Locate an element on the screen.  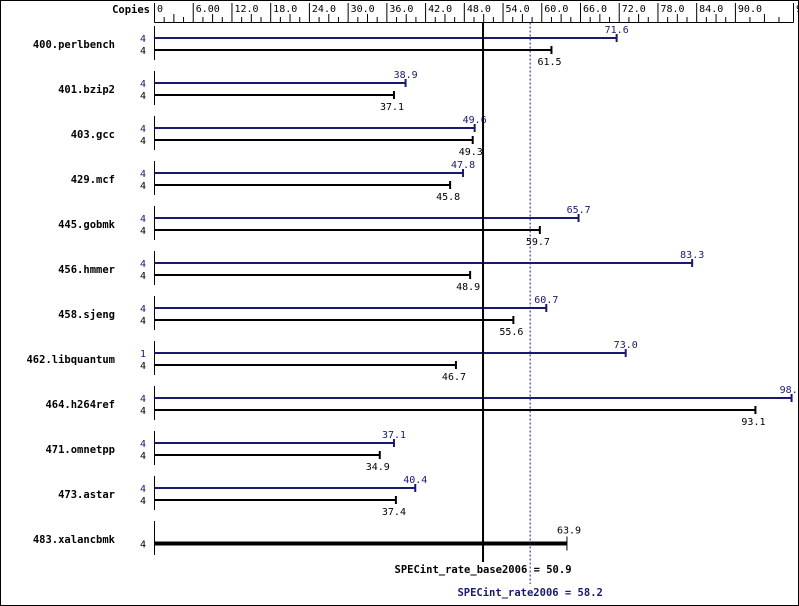
base-bar is located at coordinates (360, 543).